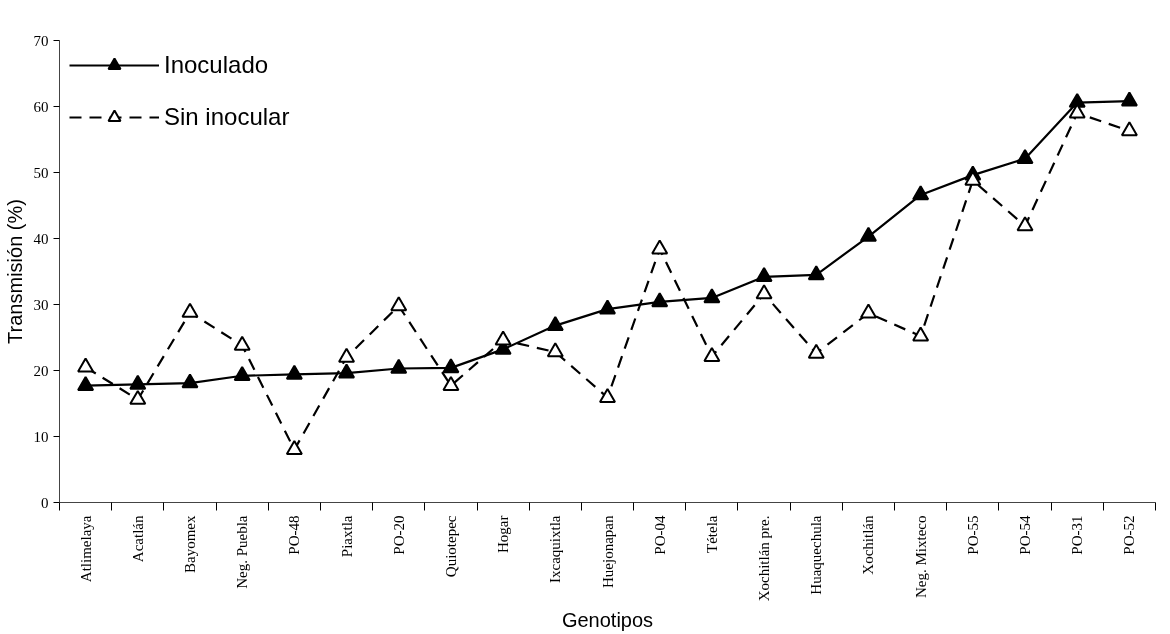 The height and width of the screenshot is (634, 1170). What do you see at coordinates (607, 620) in the screenshot?
I see `x-axis-title: Genotipos` at bounding box center [607, 620].